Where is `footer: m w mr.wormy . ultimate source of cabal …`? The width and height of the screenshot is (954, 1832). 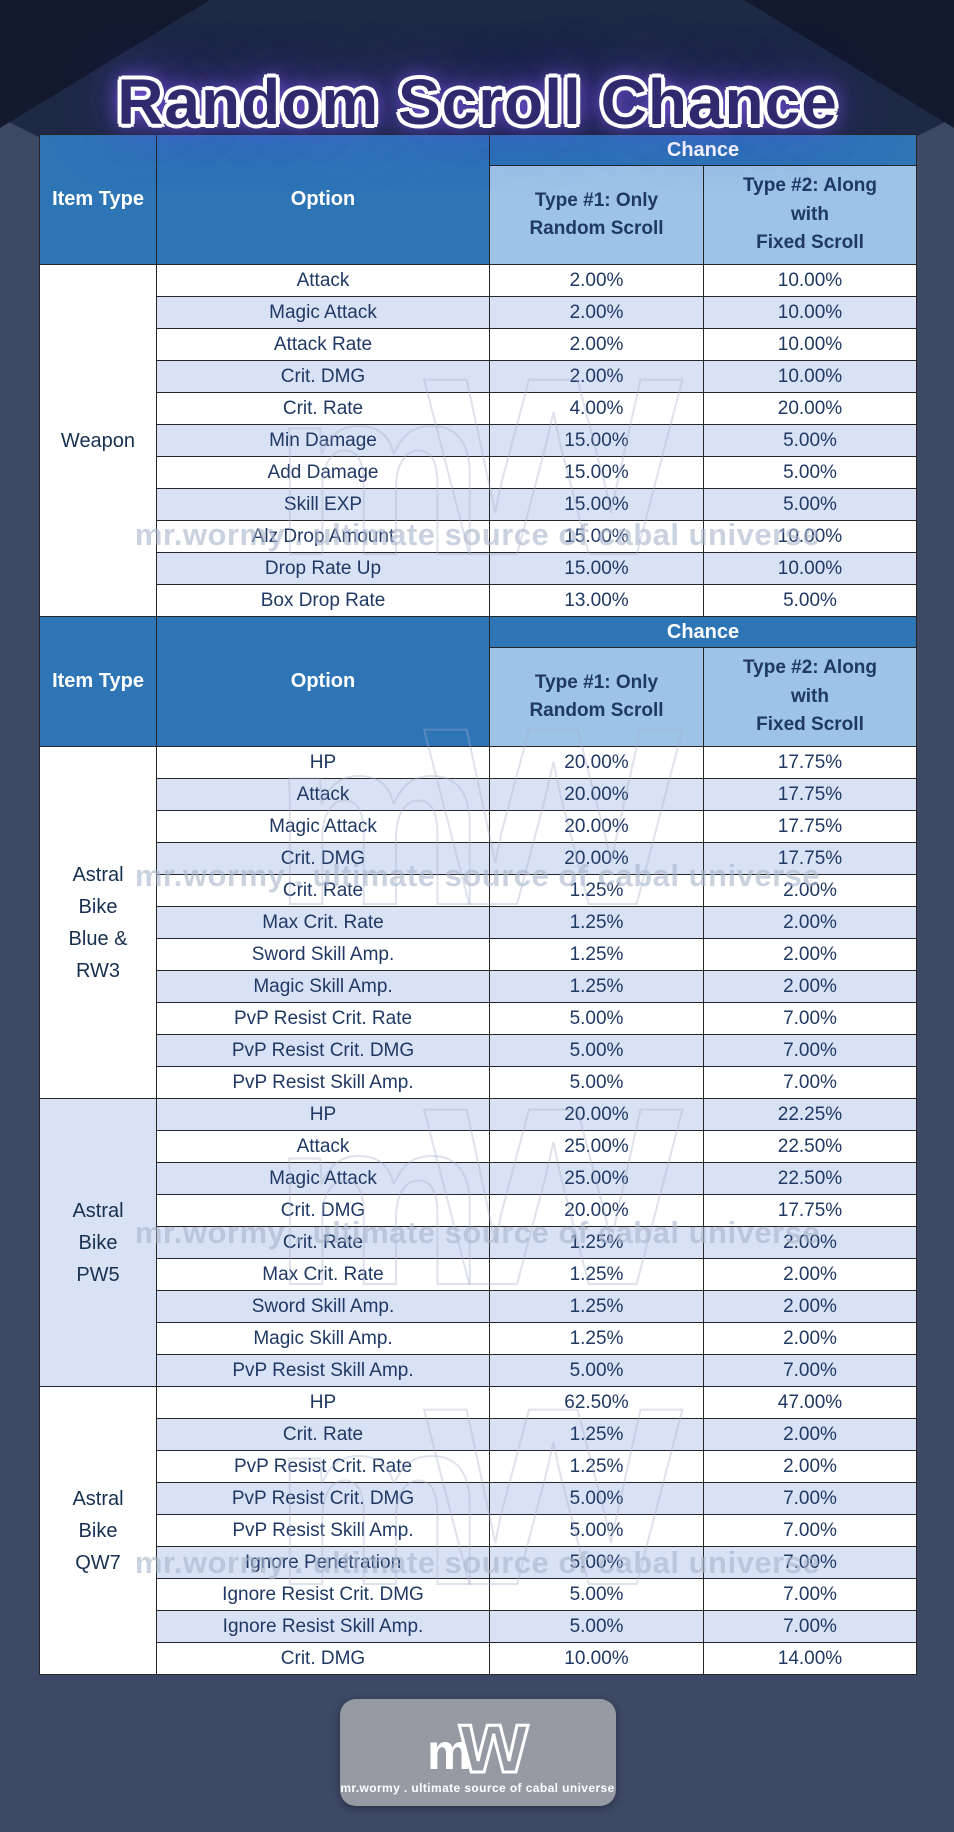
footer: m w mr.wormy . ultimate source of cabal … is located at coordinates (477, 1748).